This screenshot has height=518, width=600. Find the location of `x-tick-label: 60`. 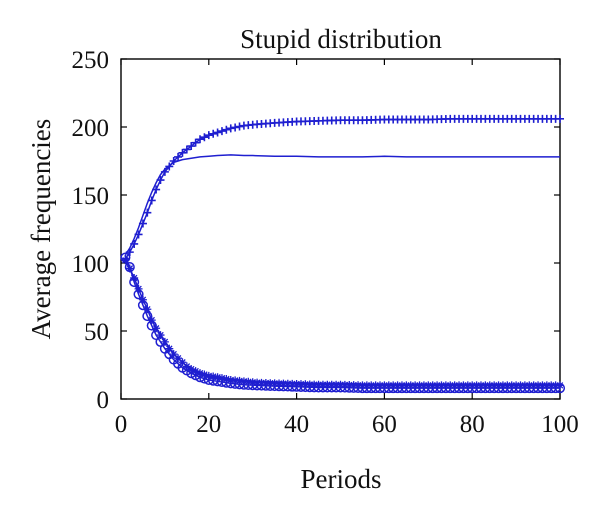

x-tick-label: 60 is located at coordinates (384, 424).